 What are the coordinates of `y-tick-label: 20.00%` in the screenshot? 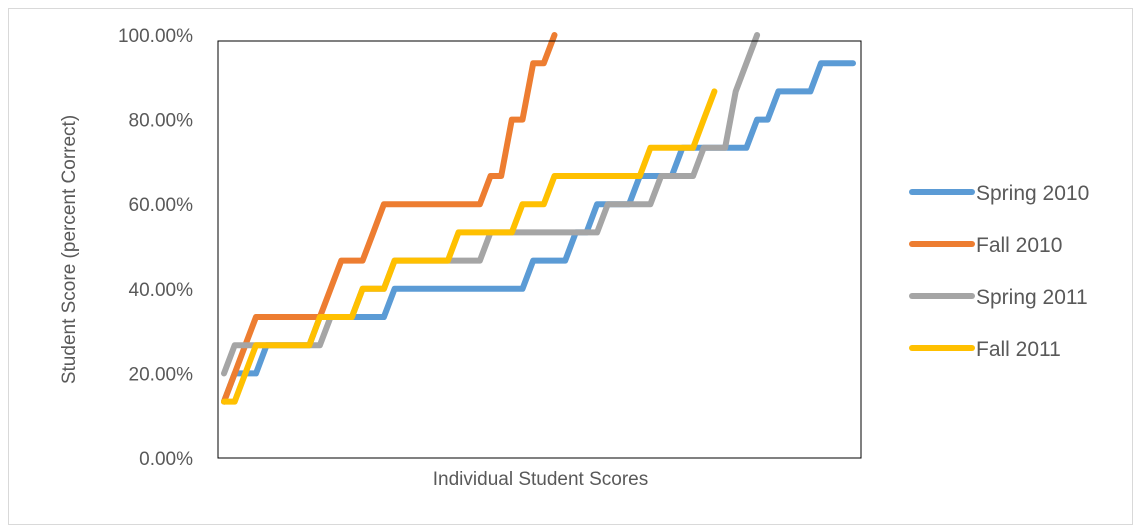 It's located at (161, 374).